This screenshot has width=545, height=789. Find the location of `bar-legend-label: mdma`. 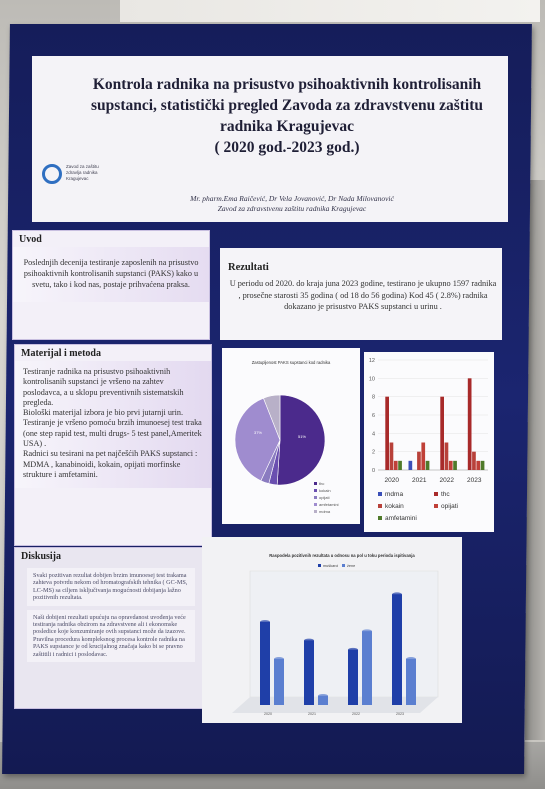

bar-legend-label: mdma is located at coordinates (394, 494).